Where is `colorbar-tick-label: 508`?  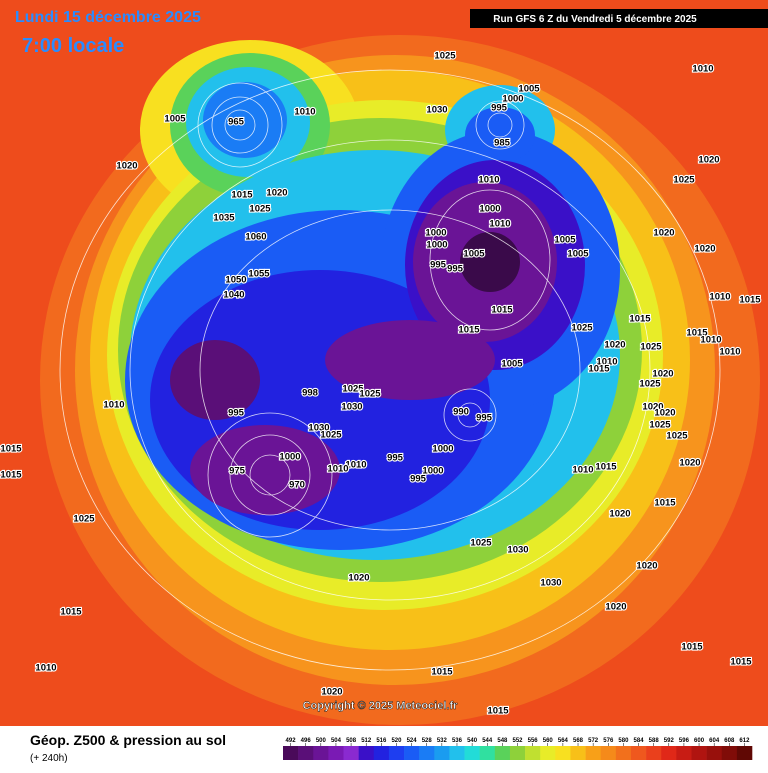
colorbar-tick-label: 508 is located at coordinates (351, 741).